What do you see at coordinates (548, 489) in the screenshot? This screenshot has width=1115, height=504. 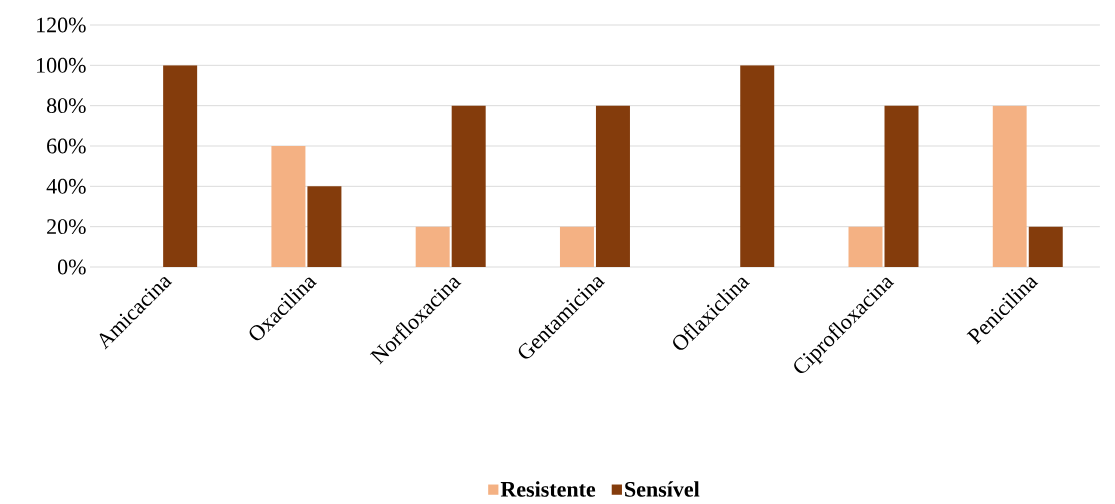 I see `legend-label: Resistente` at bounding box center [548, 489].